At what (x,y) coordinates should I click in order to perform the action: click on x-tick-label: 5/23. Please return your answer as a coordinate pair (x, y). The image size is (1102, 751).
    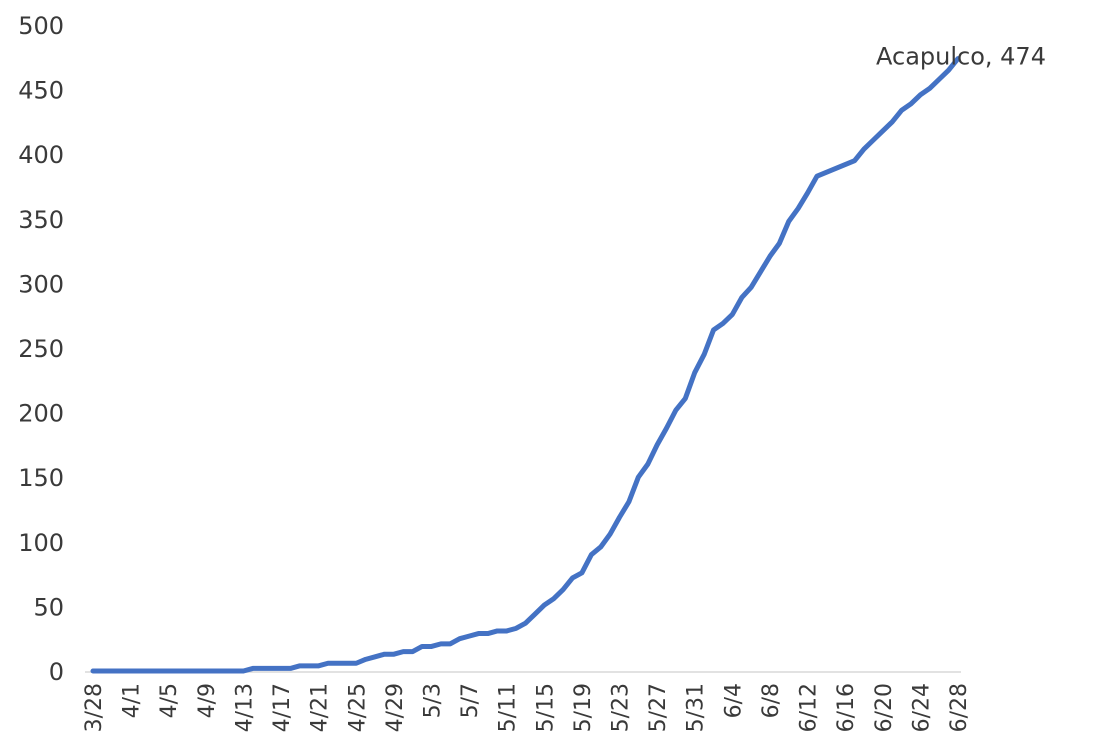
    Looking at the image, I should click on (621, 707).